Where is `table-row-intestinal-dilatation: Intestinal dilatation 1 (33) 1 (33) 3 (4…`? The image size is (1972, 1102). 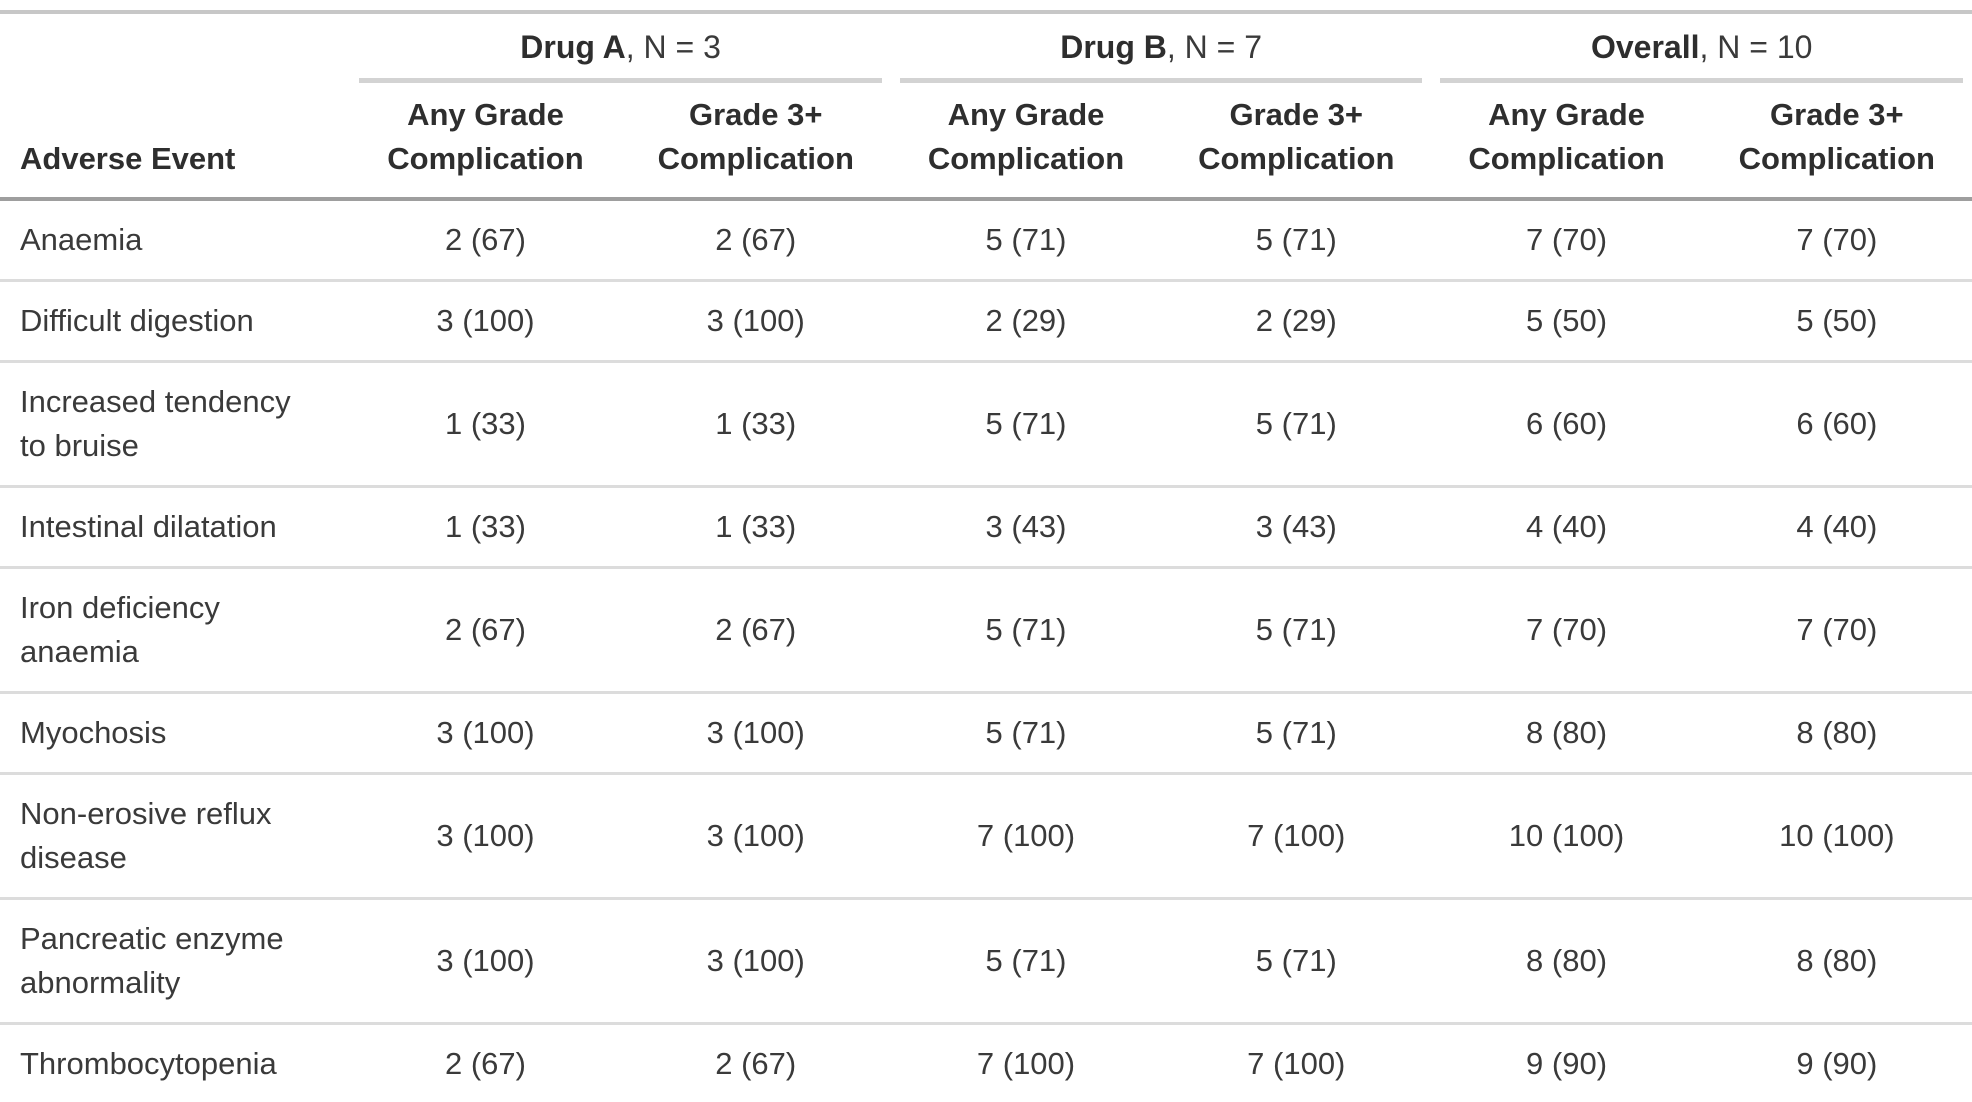
table-row-intestinal-dilatation: Intestinal dilatation 1 (33) 1 (33) 3 (4… is located at coordinates (986, 526).